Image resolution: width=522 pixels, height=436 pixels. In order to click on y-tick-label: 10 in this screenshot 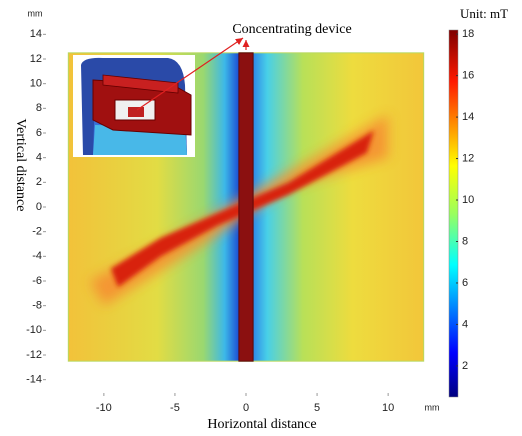, I will do `click(36, 84)`.